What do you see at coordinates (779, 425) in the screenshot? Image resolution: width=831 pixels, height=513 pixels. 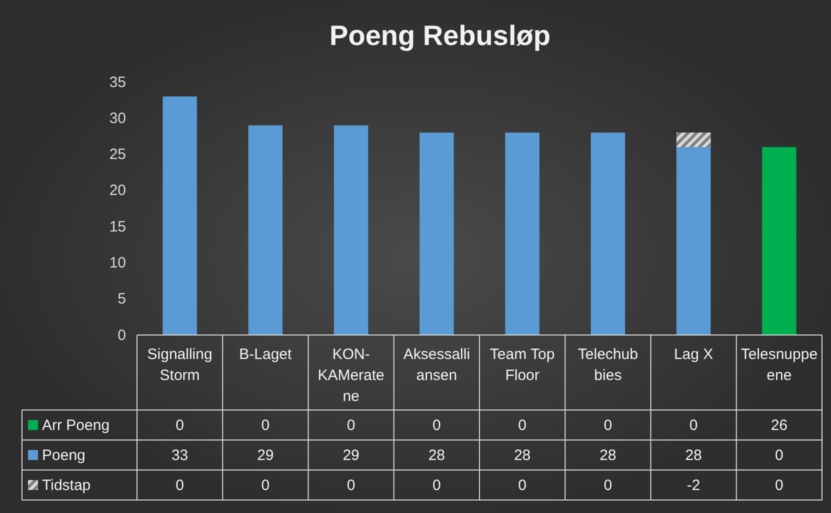 I see `data-label: 26` at bounding box center [779, 425].